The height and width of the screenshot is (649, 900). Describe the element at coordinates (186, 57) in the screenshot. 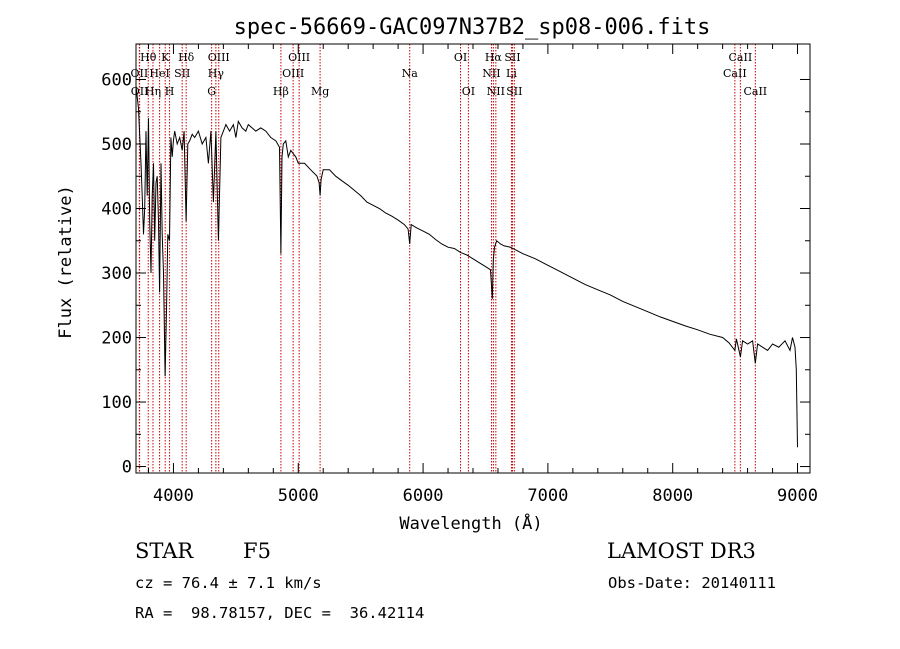

I see `line-label: Hδ` at that location.